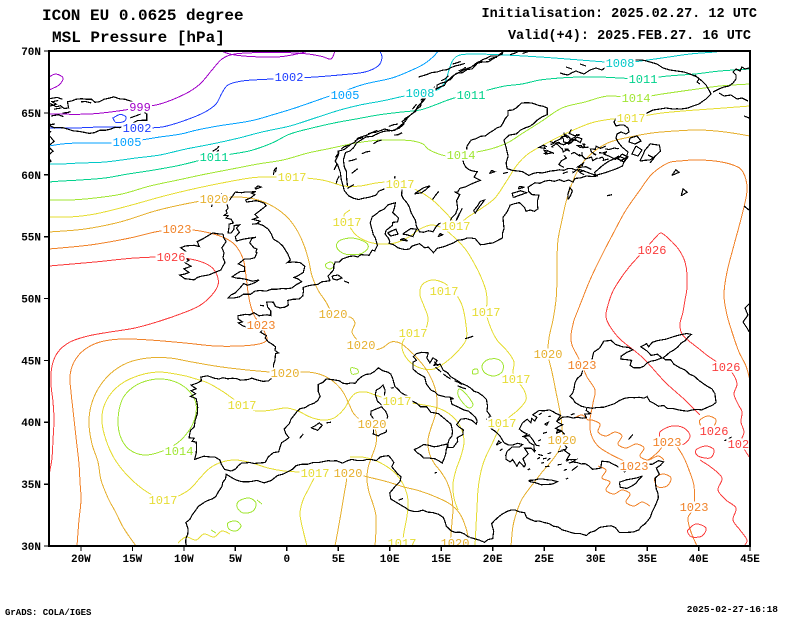  I want to click on svg-text: 10E, so click(390, 560).